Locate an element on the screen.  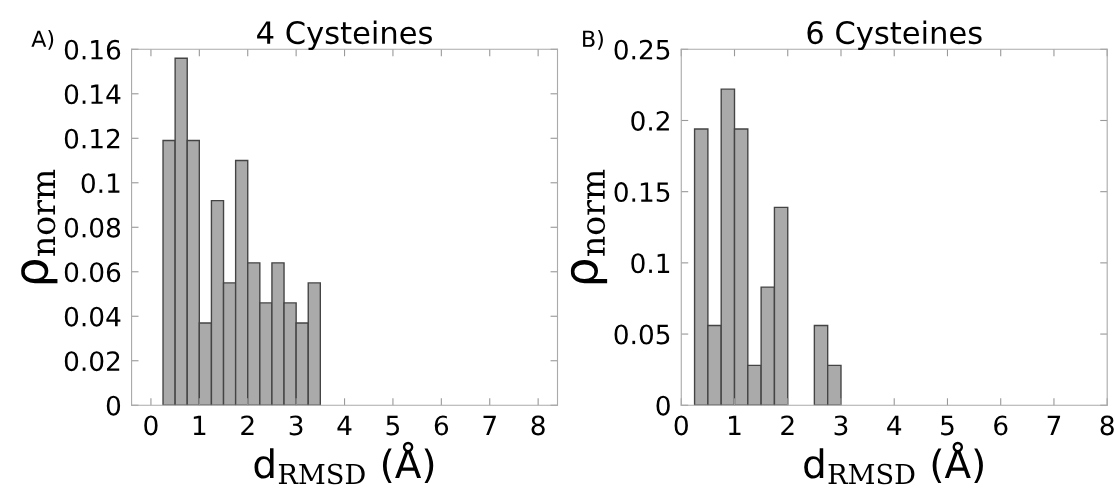
text: B) is located at coordinates (593, 39).